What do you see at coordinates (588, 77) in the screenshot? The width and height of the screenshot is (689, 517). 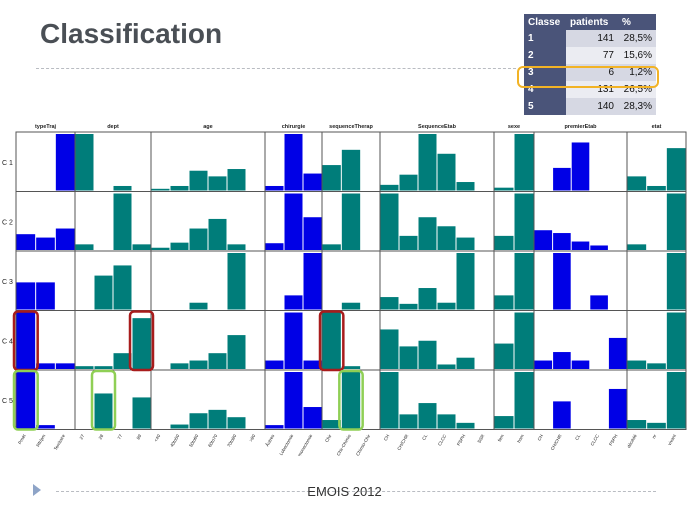 I see `row-3-highlight` at bounding box center [588, 77].